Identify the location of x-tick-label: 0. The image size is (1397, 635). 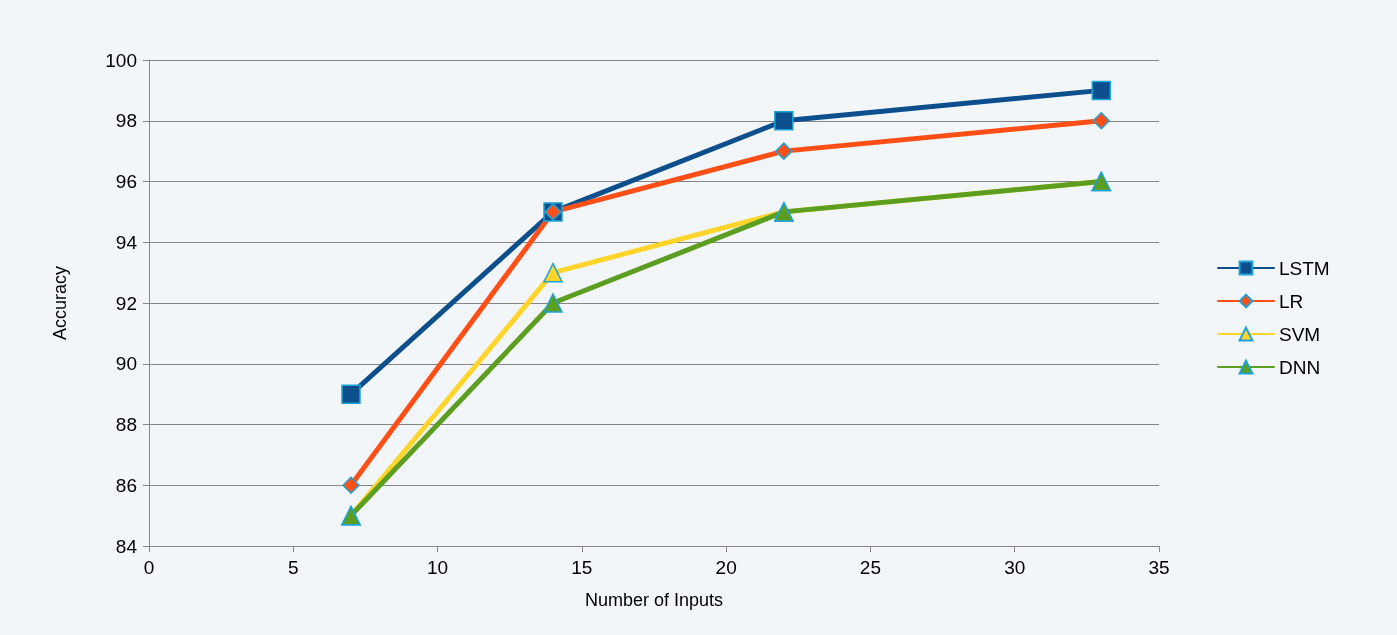
(149, 567).